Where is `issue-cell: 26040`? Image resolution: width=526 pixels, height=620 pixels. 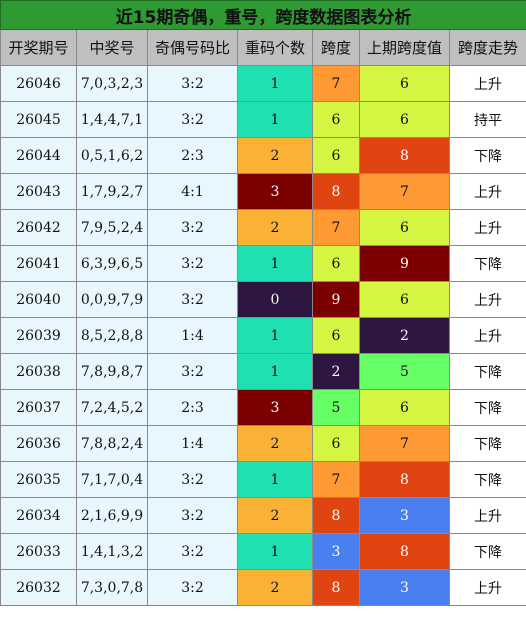
issue-cell: 26040 is located at coordinates (38, 299).